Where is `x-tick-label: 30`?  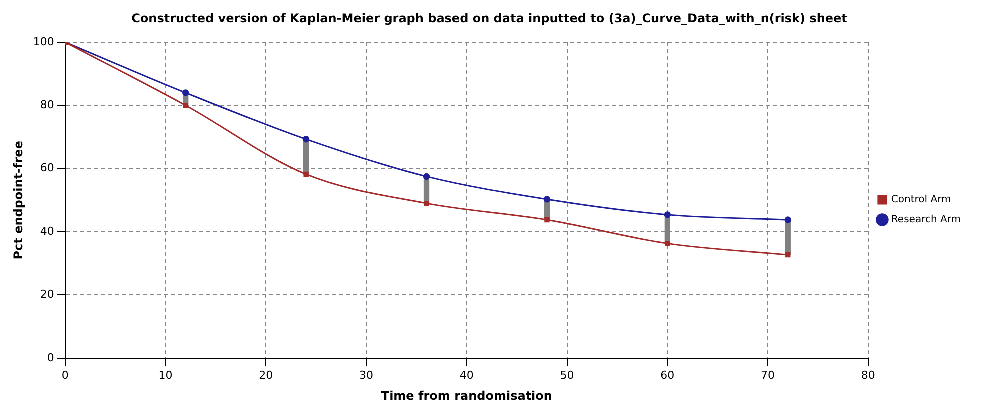 x-tick-label: 30 is located at coordinates (367, 375).